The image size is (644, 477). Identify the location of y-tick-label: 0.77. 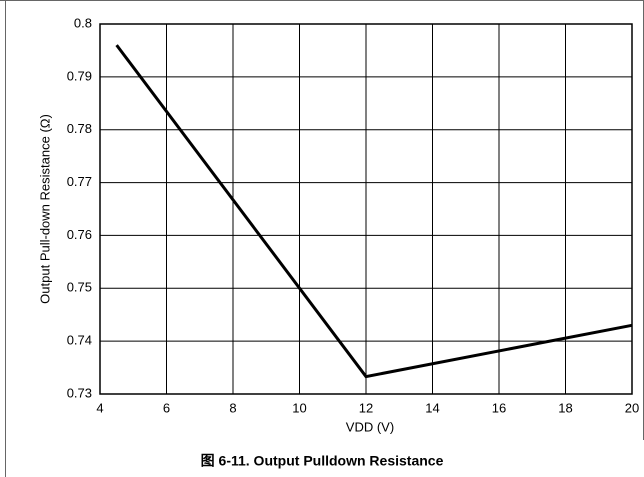
(79, 181).